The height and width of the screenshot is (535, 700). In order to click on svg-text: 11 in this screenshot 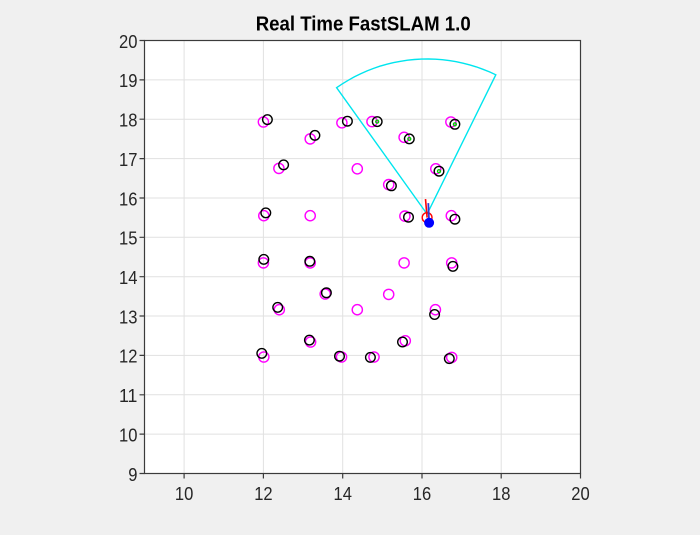, I will do `click(128, 395)`.